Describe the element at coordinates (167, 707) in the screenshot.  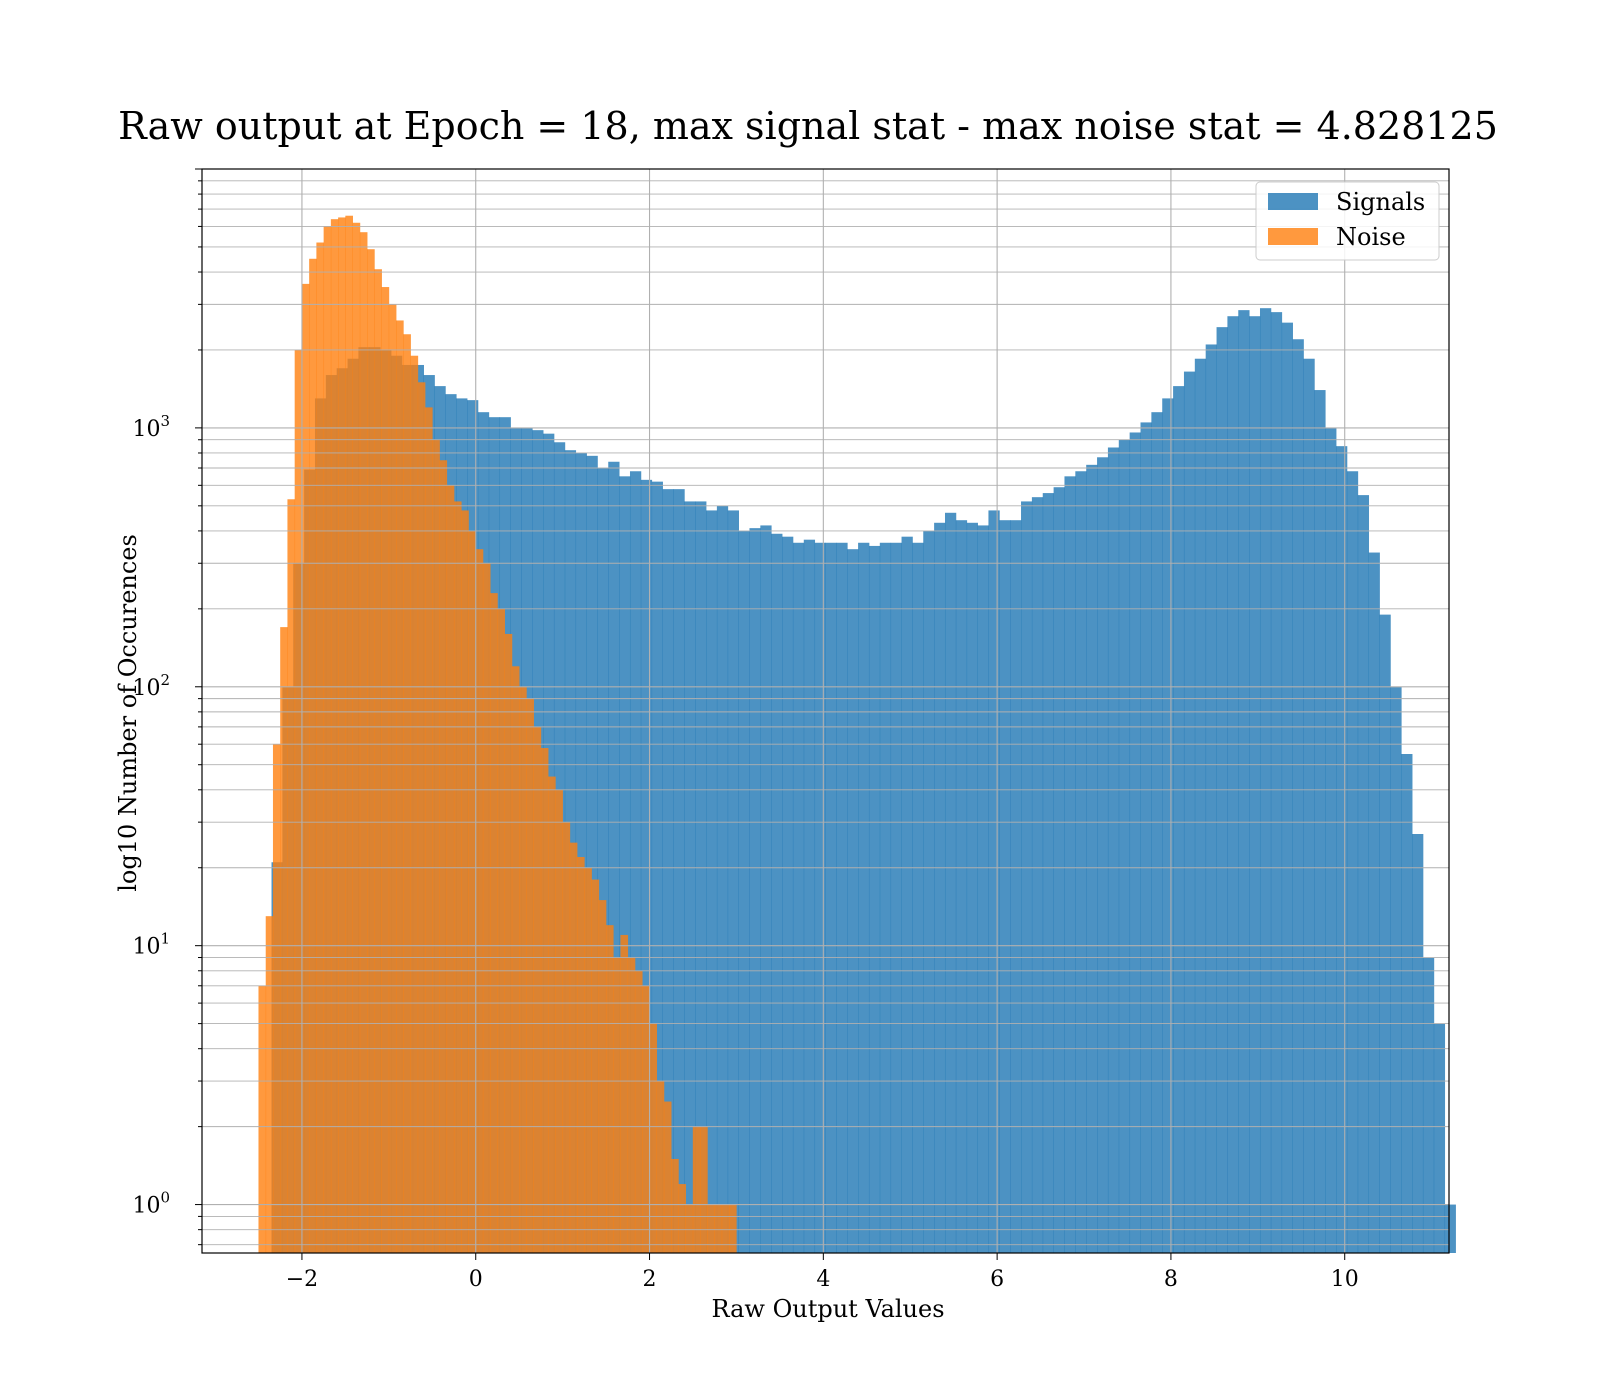
I see `y-axis-ticks: 10⁰ 10¹ 10² 10³` at that location.